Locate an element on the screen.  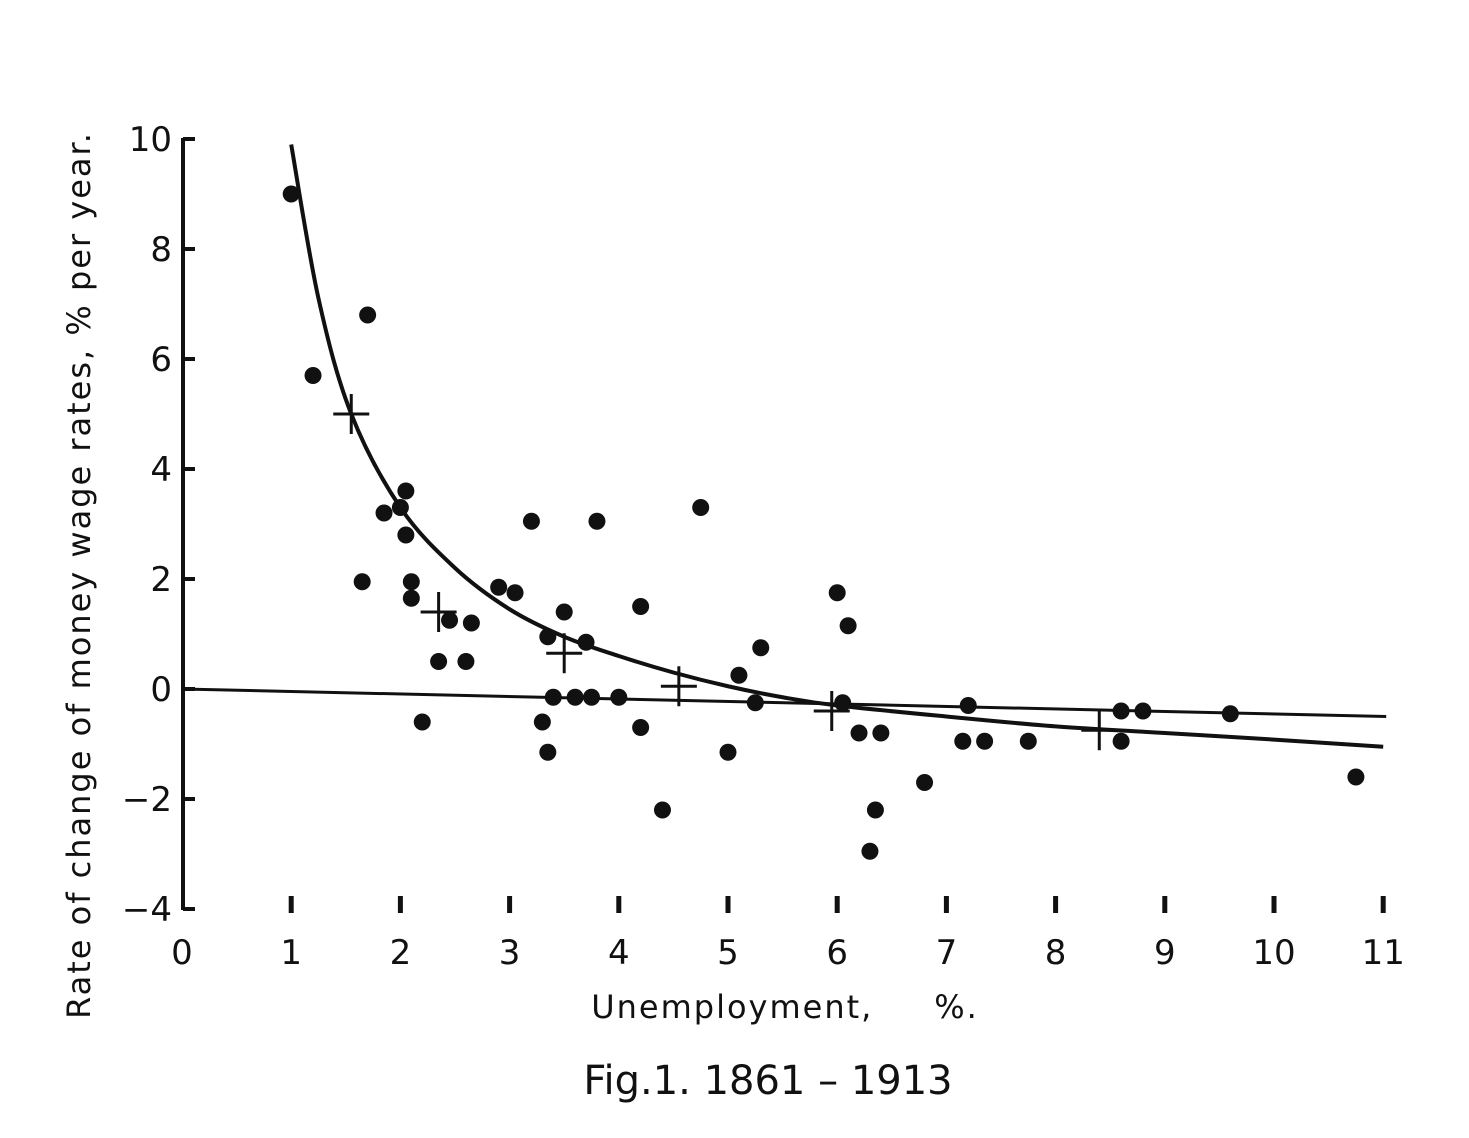
reference-line is located at coordinates (784, 702).